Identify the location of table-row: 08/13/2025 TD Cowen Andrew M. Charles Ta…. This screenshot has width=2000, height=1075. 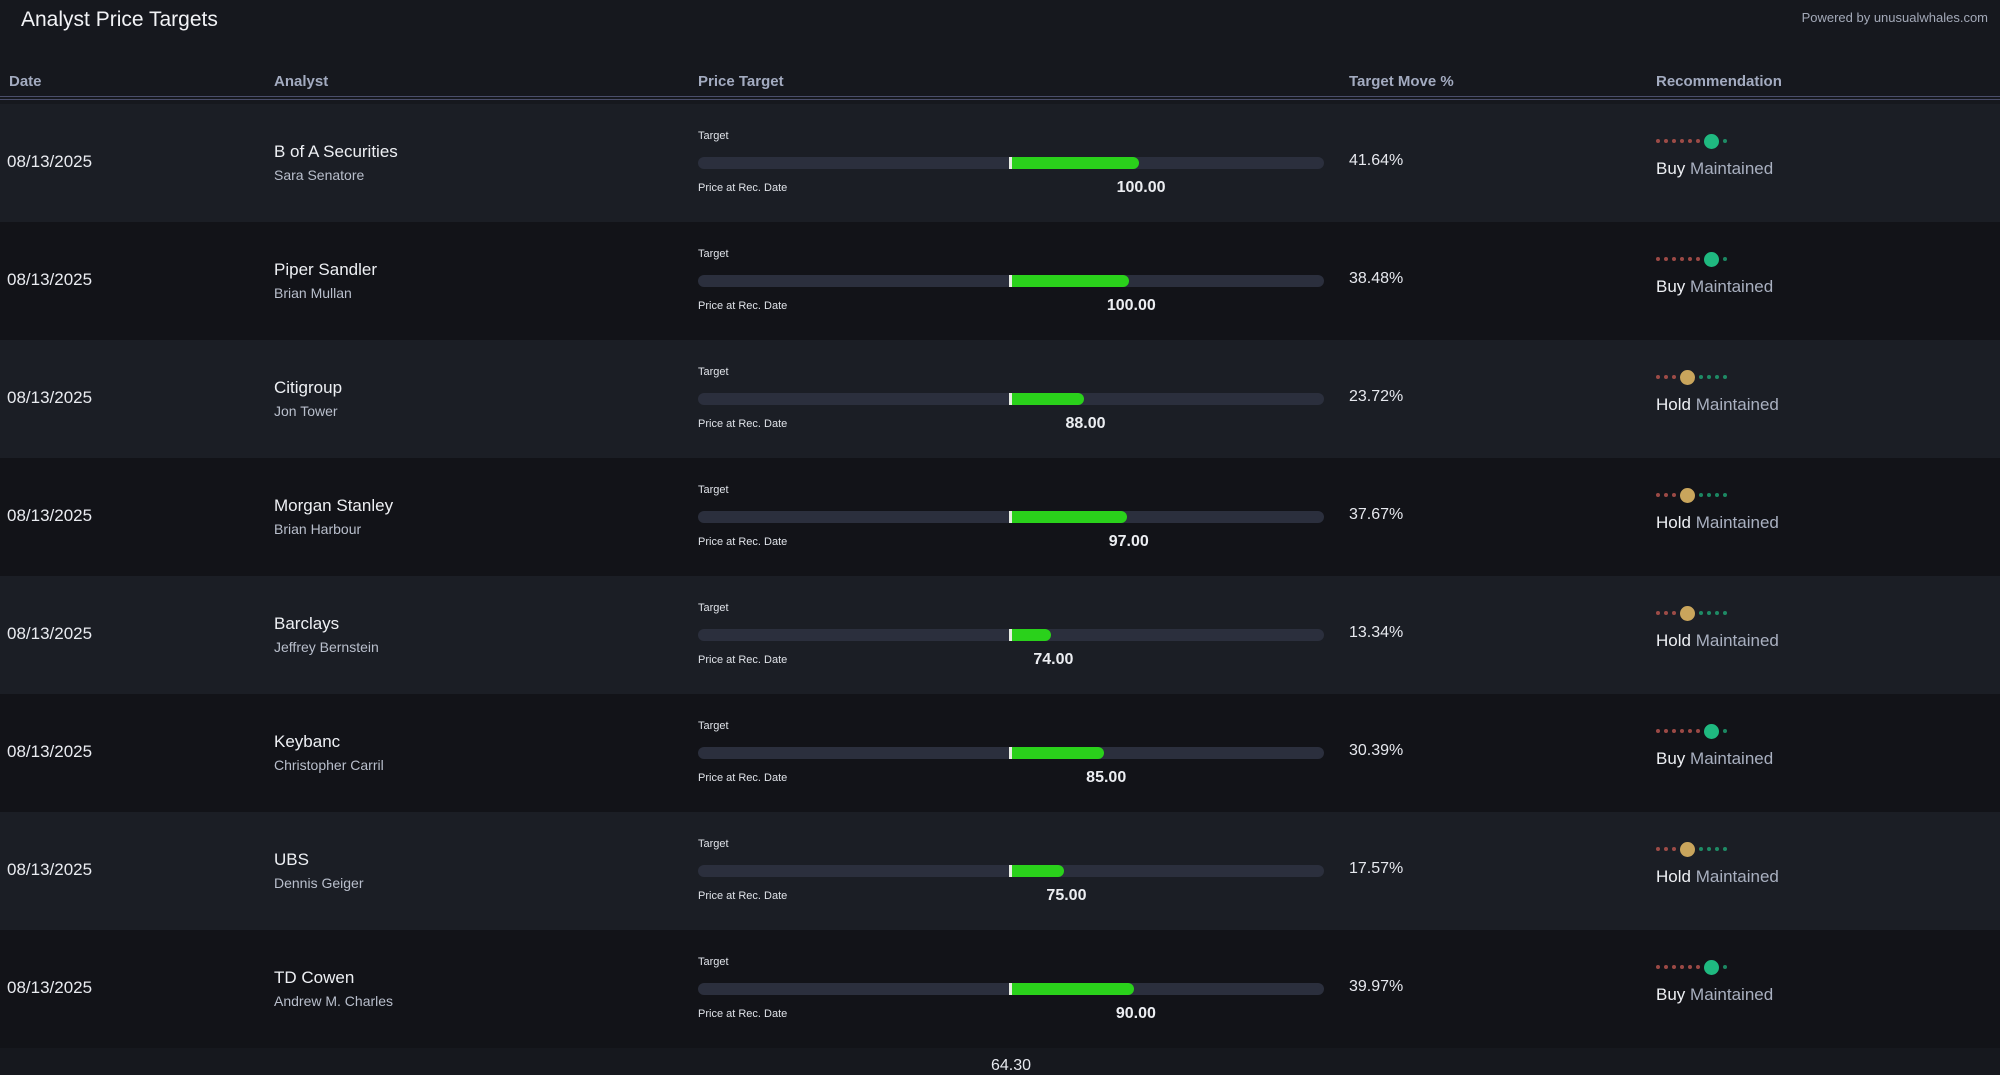
(1000, 1002).